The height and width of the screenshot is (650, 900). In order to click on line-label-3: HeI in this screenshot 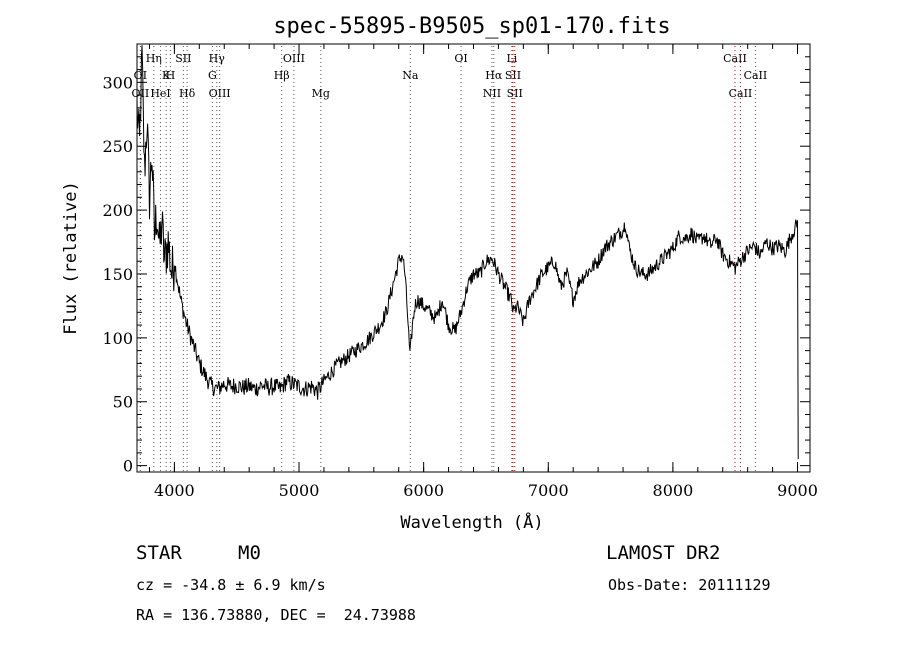, I will do `click(160, 93)`.